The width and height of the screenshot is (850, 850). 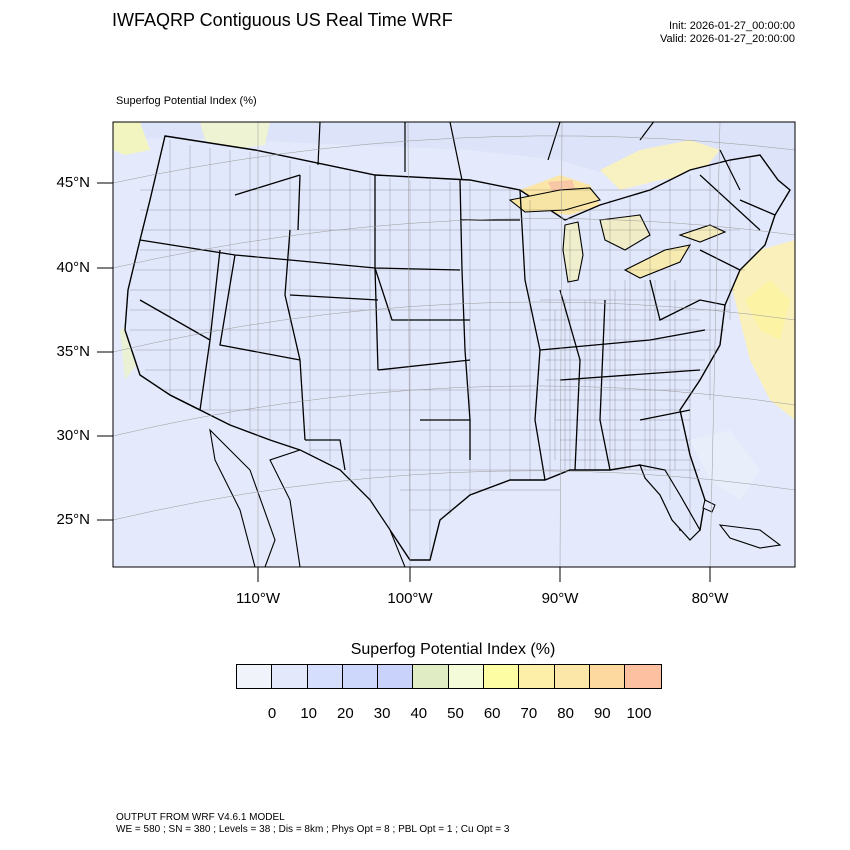 What do you see at coordinates (727, 39) in the screenshot?
I see `valid-time: Valid: 2026-01-27_20:00:00` at bounding box center [727, 39].